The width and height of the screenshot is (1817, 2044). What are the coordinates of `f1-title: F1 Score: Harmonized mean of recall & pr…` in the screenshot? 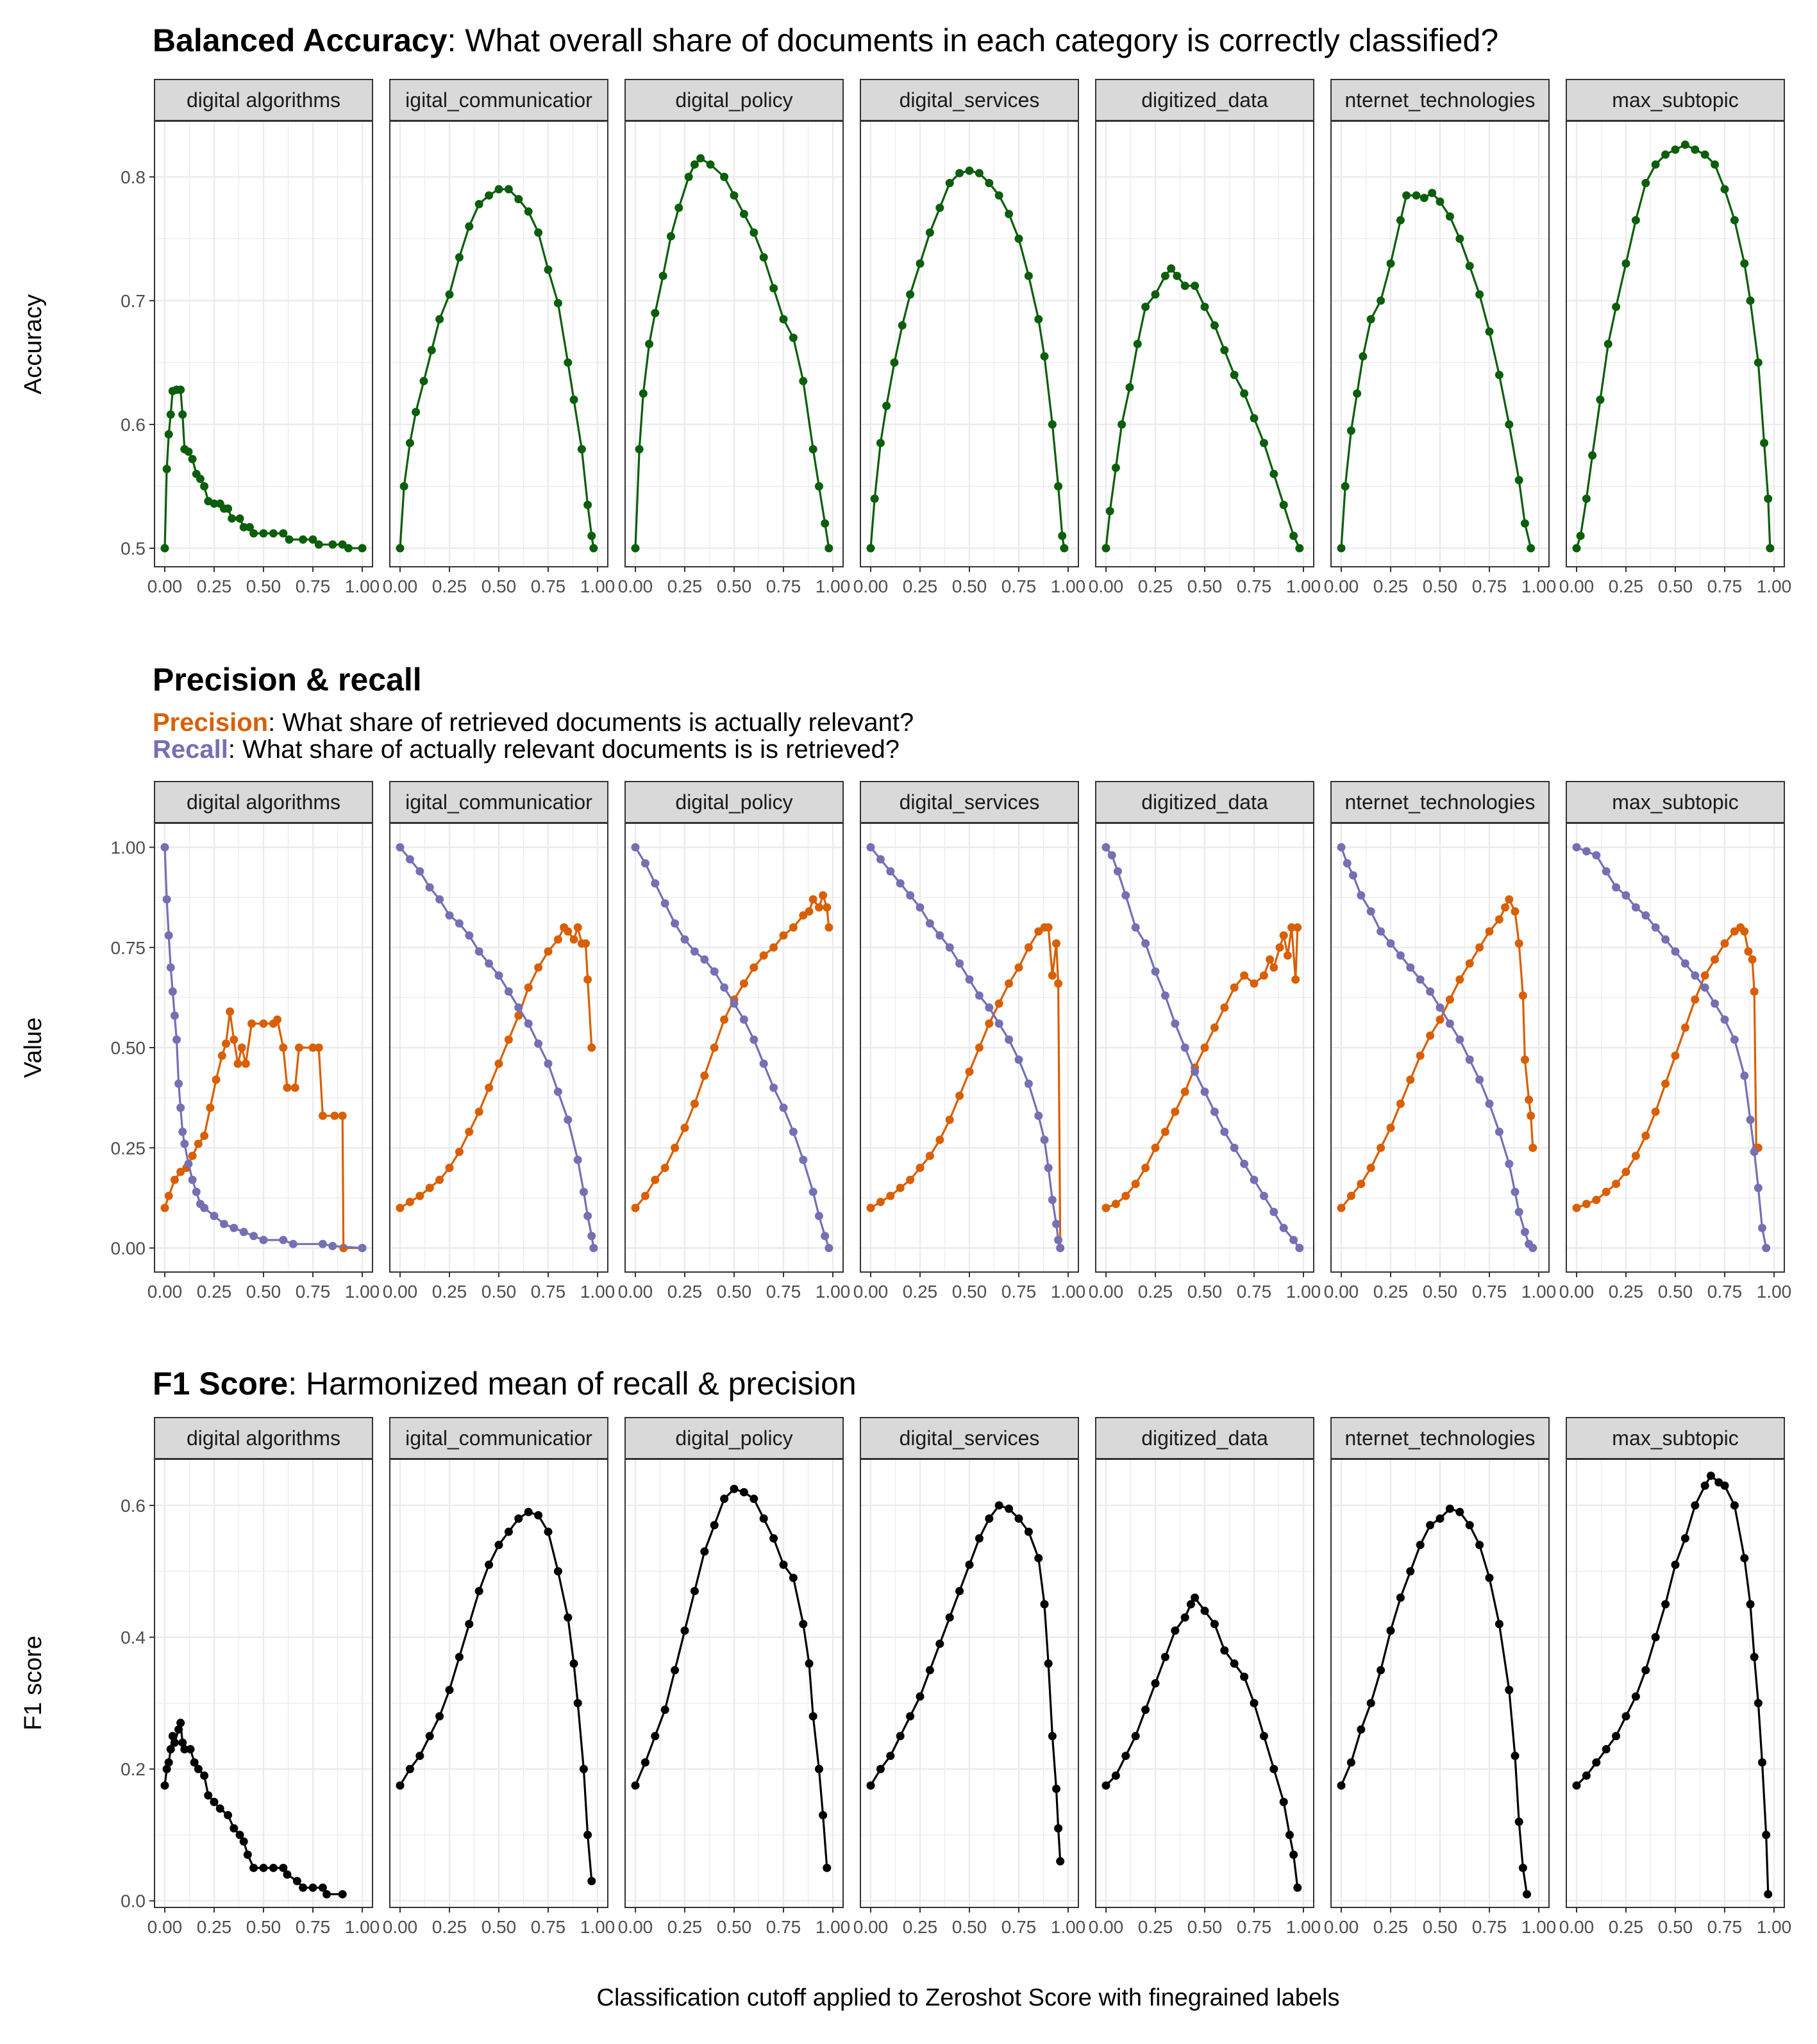 It's located at (505, 1384).